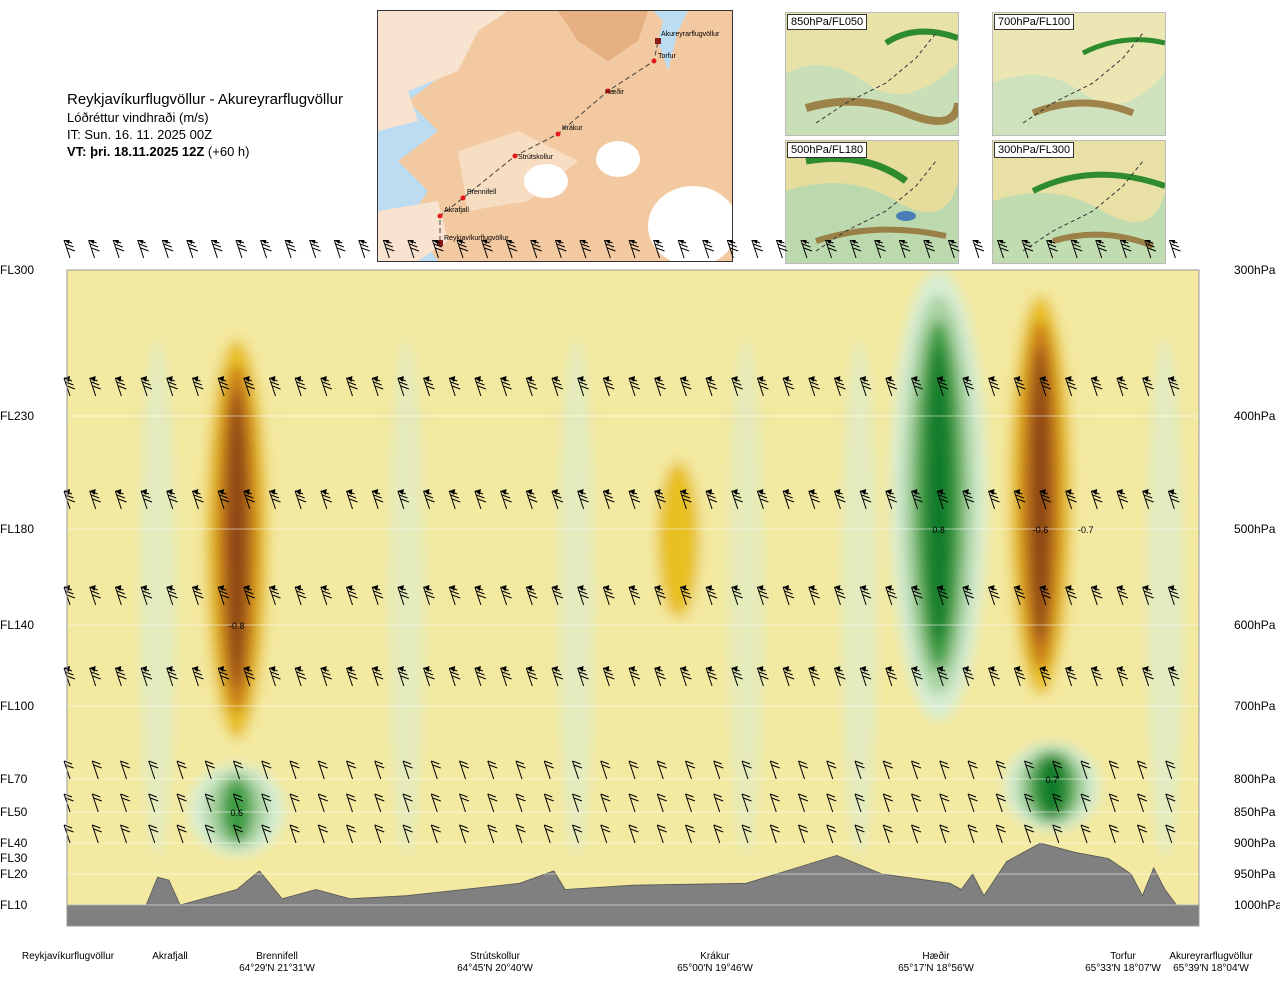 Image resolution: width=1280 pixels, height=981 pixels. Describe the element at coordinates (14, 779) in the screenshot. I see `y-axis-left-tick: FL70` at that location.